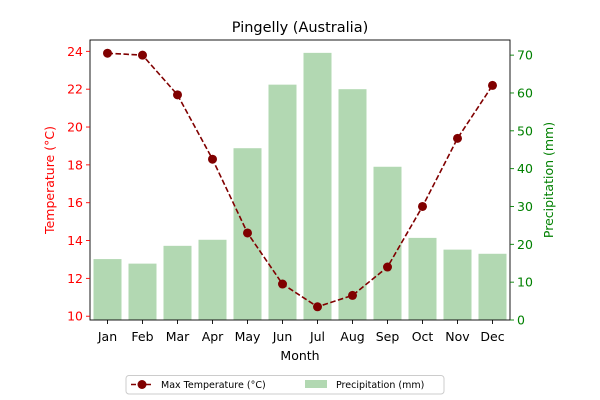 The width and height of the screenshot is (600, 400). Describe the element at coordinates (548, 180) in the screenshot. I see `right-axis-label: Precipitation (mm)` at that location.